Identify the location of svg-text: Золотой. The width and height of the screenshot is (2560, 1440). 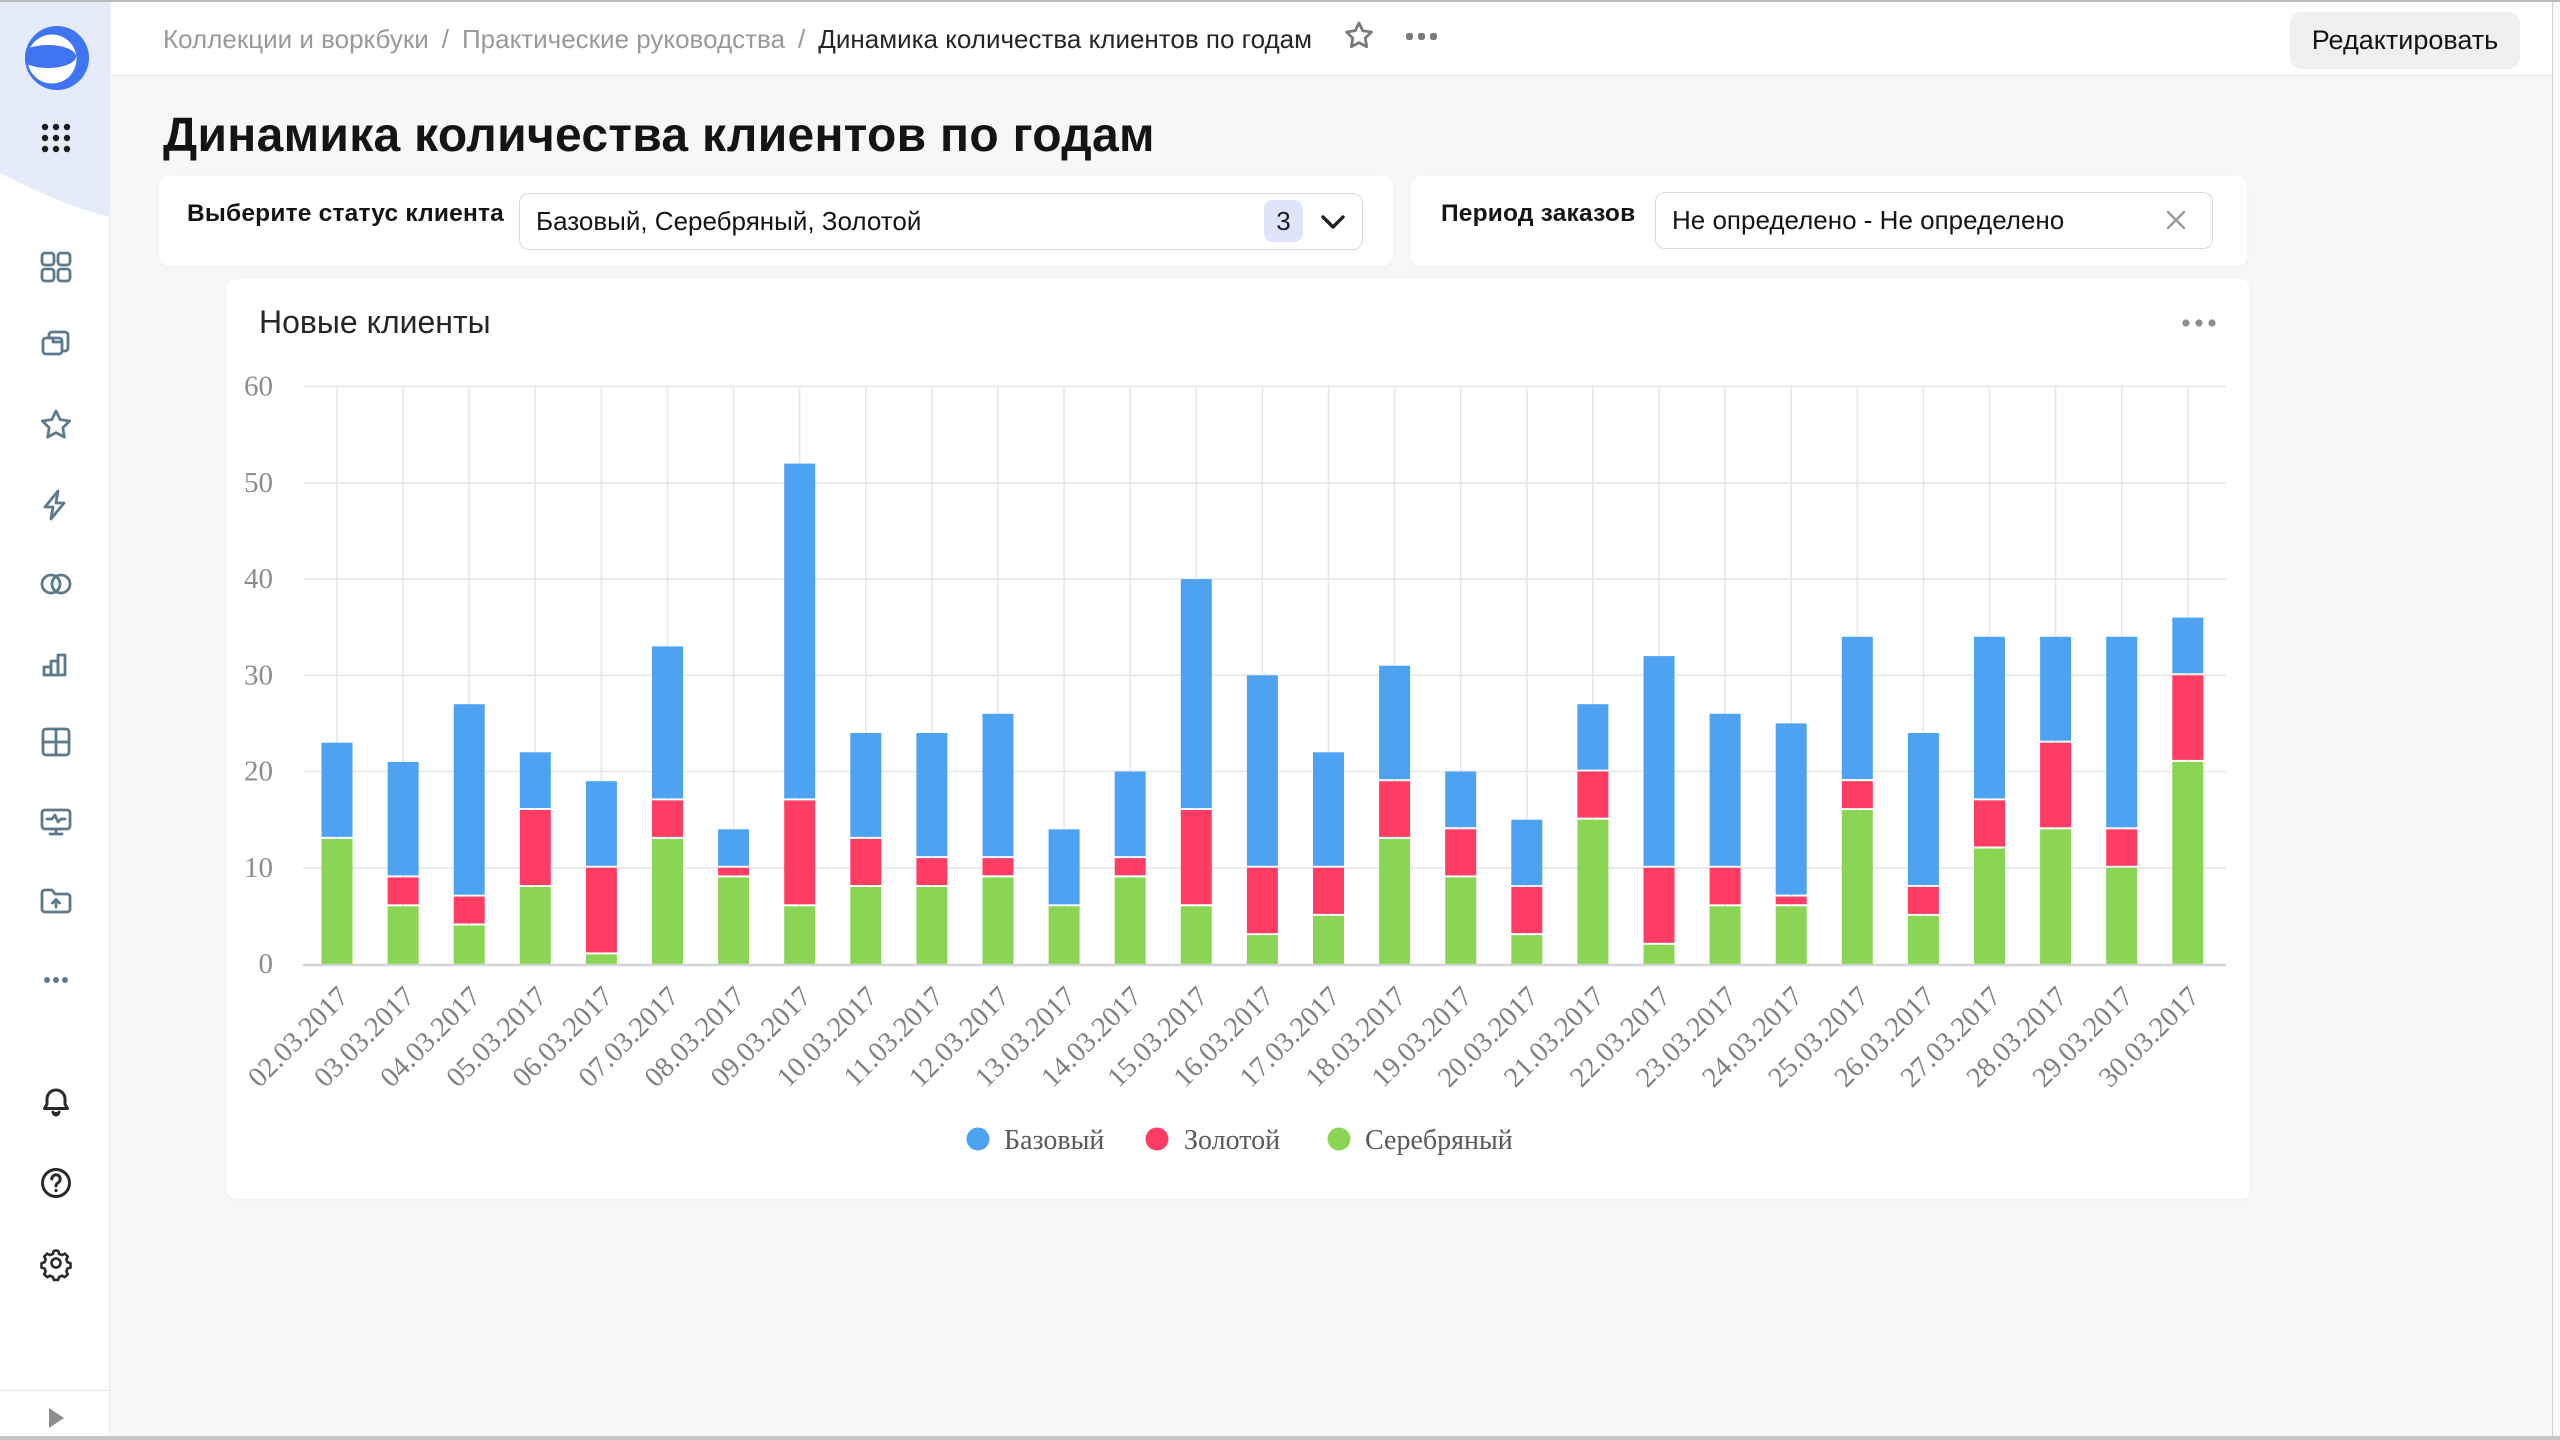
(1232, 1140).